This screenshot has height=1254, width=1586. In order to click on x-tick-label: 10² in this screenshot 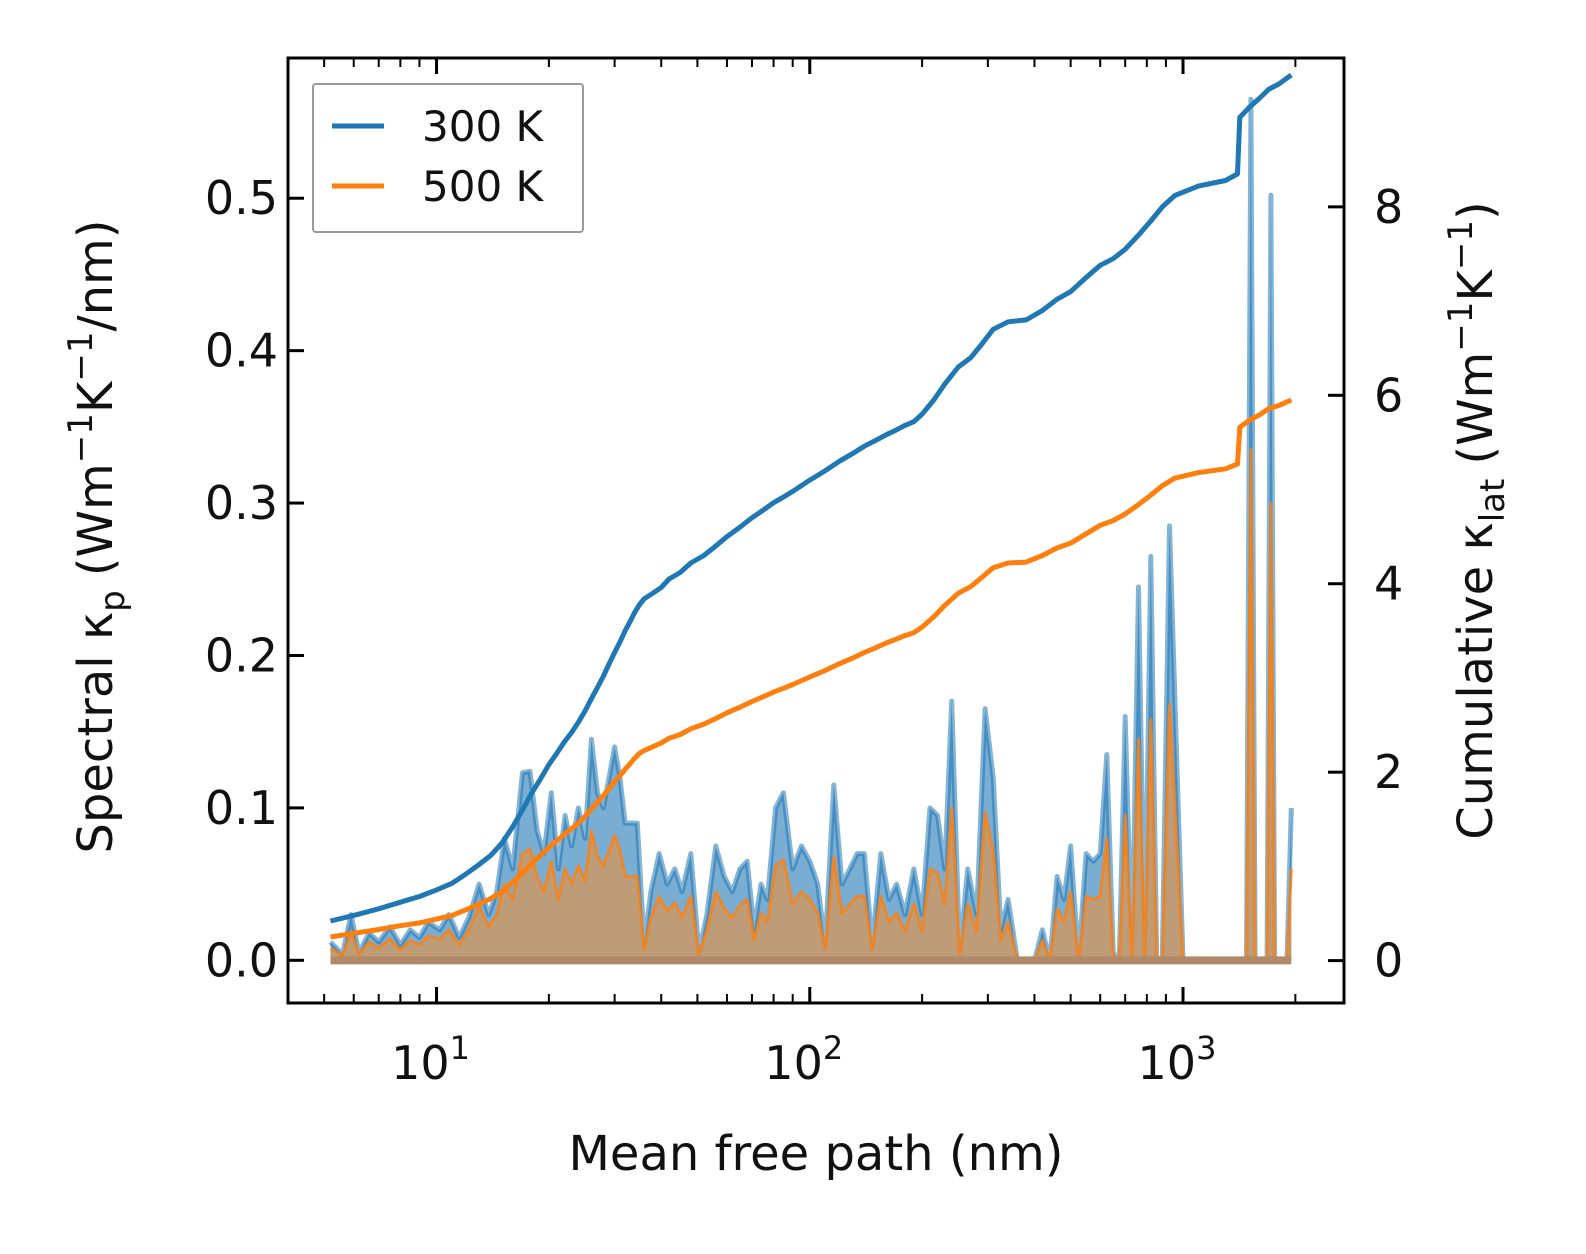, I will do `click(803, 1059)`.